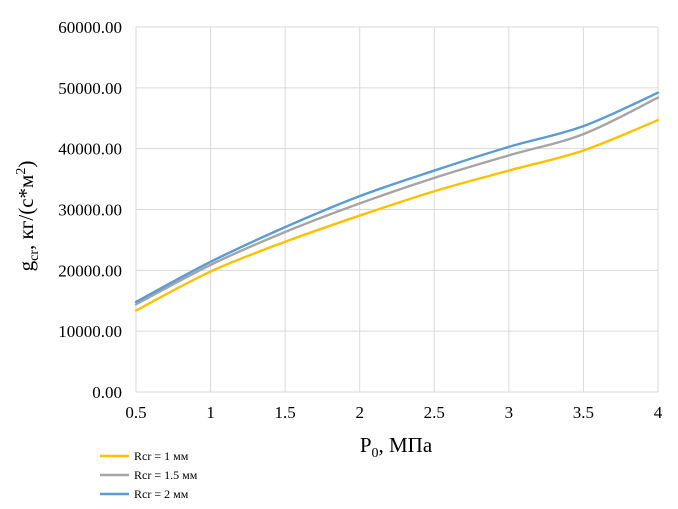 The height and width of the screenshot is (509, 678). I want to click on y-tick-label: 60000.00, so click(90, 27).